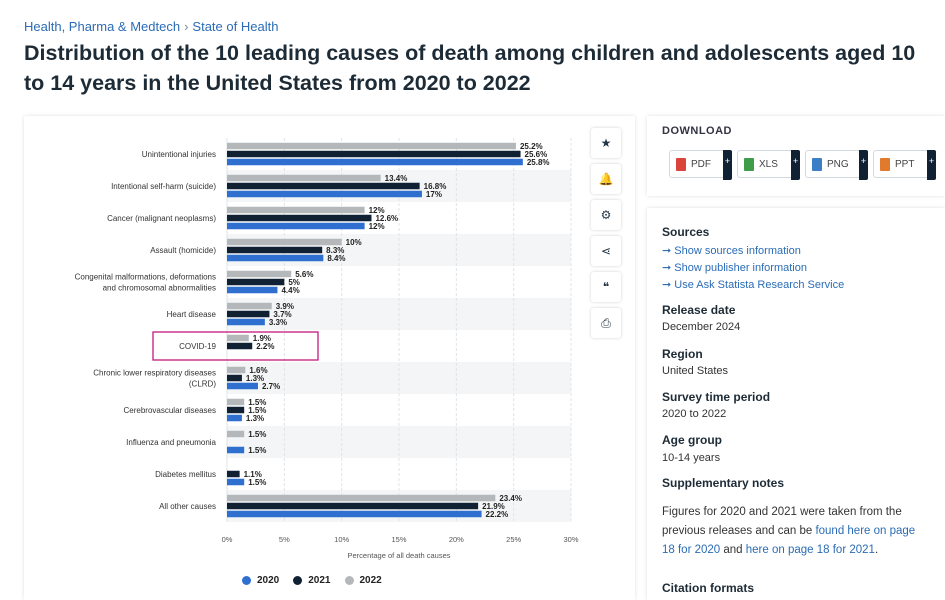  What do you see at coordinates (734, 267) in the screenshot?
I see `sources-link-show-publisher: ➞ Show publisher information` at bounding box center [734, 267].